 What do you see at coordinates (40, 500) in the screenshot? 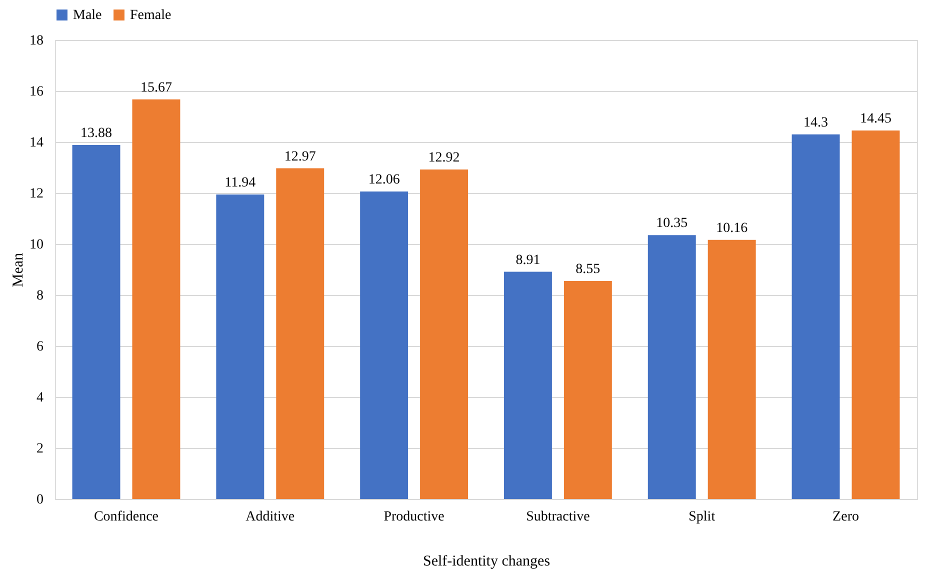
I see `y-tick-label: 0` at bounding box center [40, 500].